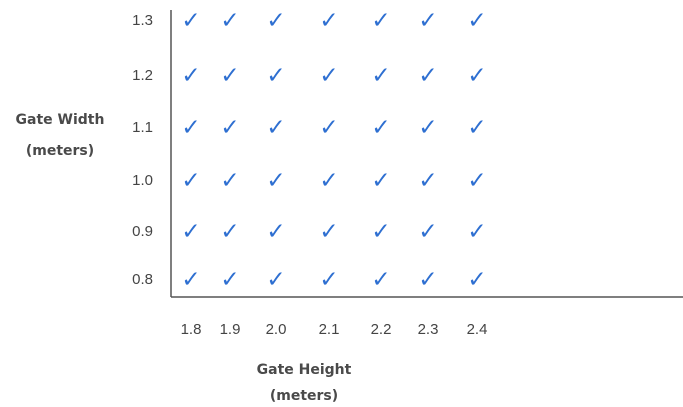  I want to click on x-tick-label: 1.9, so click(230, 329).